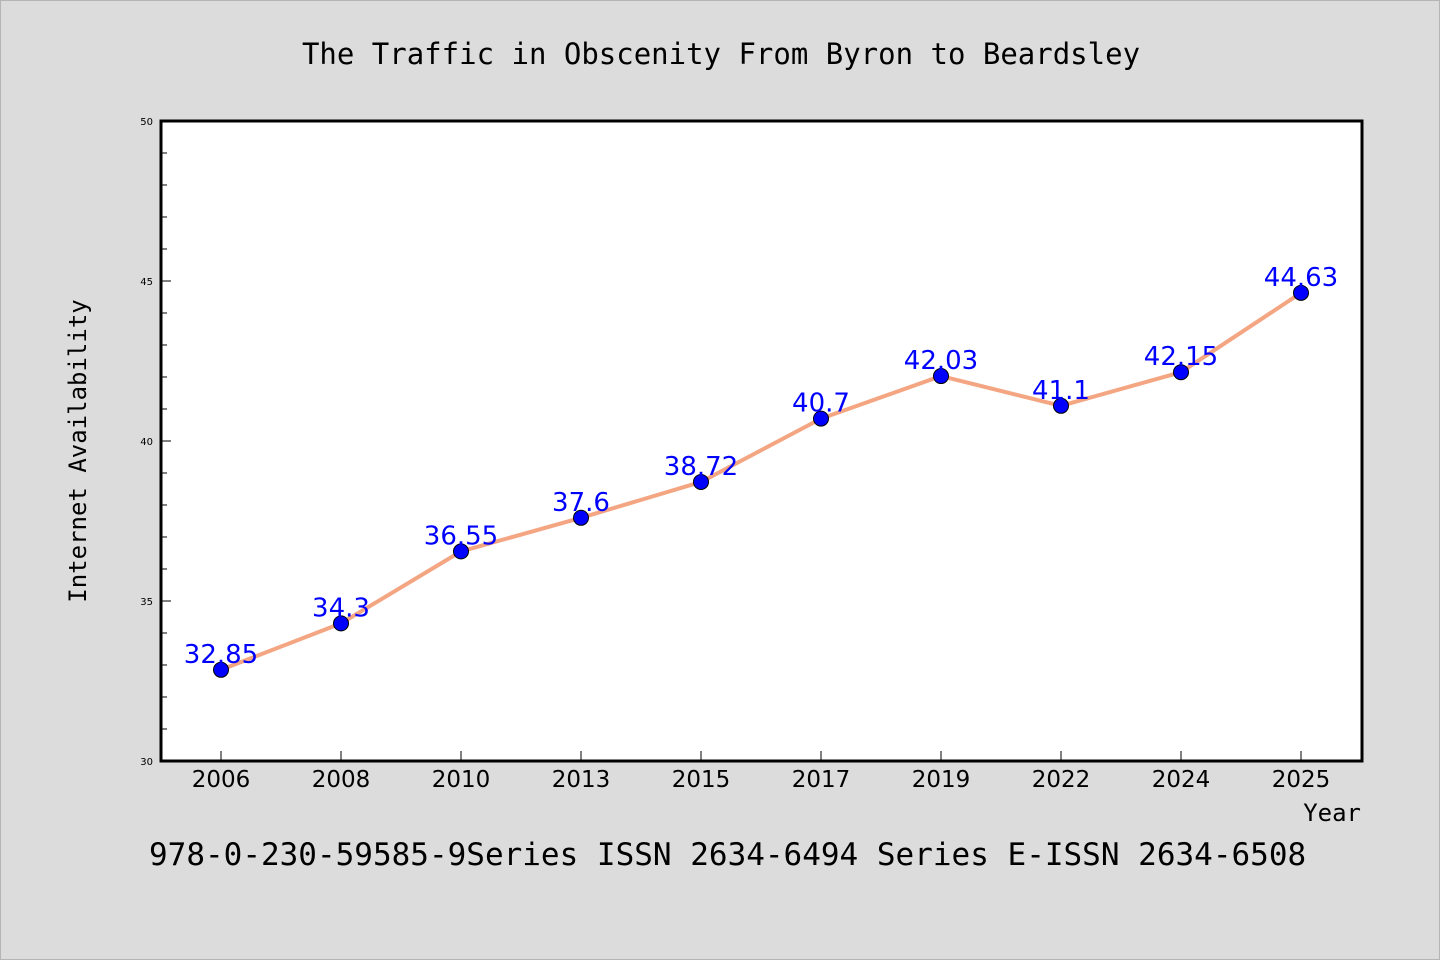 This screenshot has height=960, width=1440. Describe the element at coordinates (341, 780) in the screenshot. I see `x-tick-label: 2008` at that location.